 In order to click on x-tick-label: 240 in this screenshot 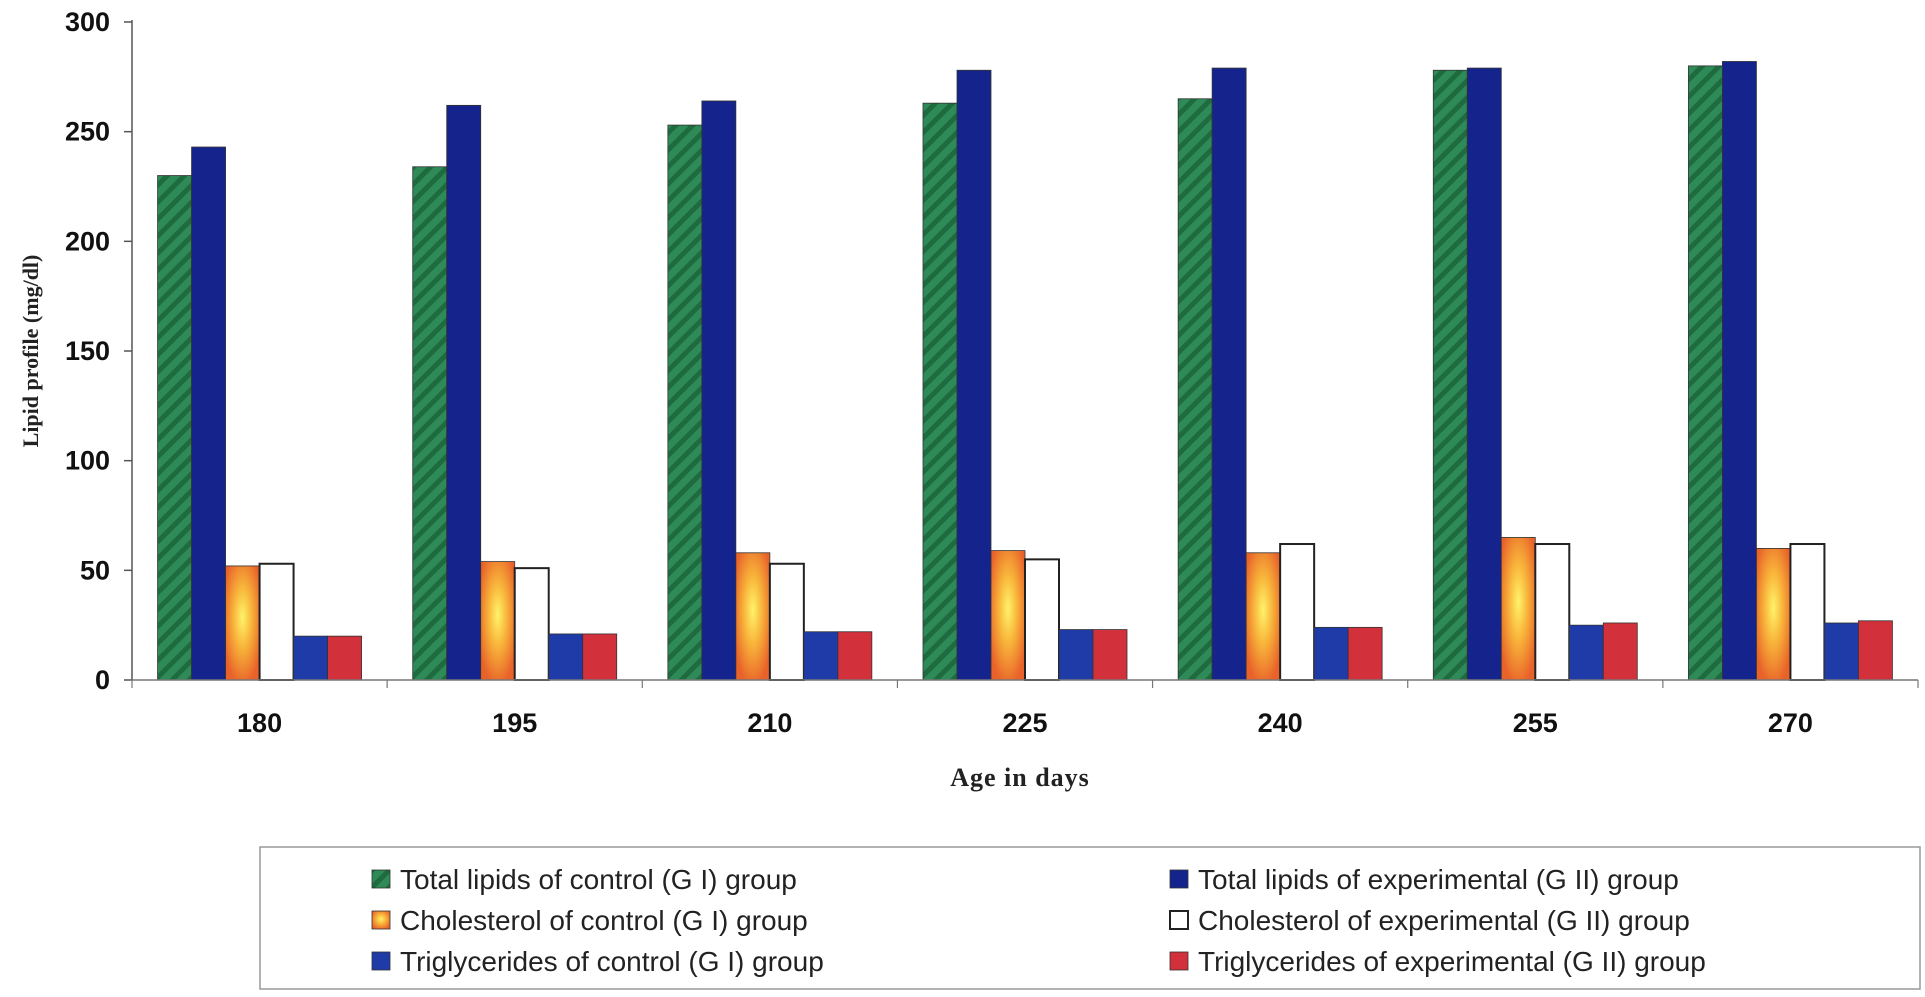, I will do `click(1280, 723)`.